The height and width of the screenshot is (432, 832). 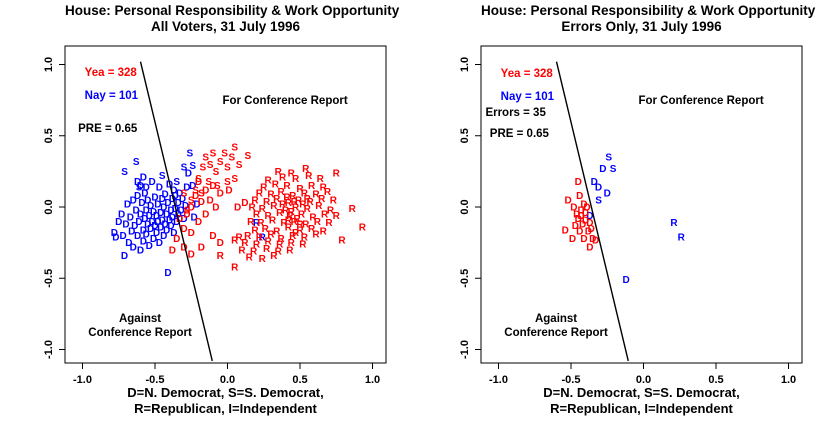 What do you see at coordinates (641, 26) in the screenshot?
I see `chart-subtitle: Errors Only, 31 July 1996` at bounding box center [641, 26].